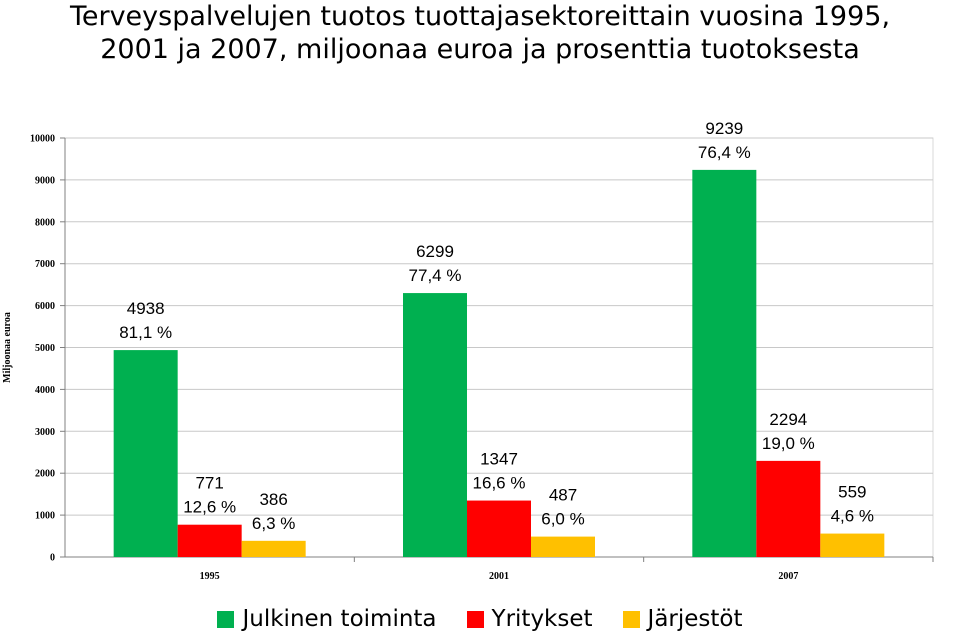 This screenshot has height=638, width=960. Describe the element at coordinates (542, 619) in the screenshot. I see `legend-label-yritykset: Yritykset` at that location.